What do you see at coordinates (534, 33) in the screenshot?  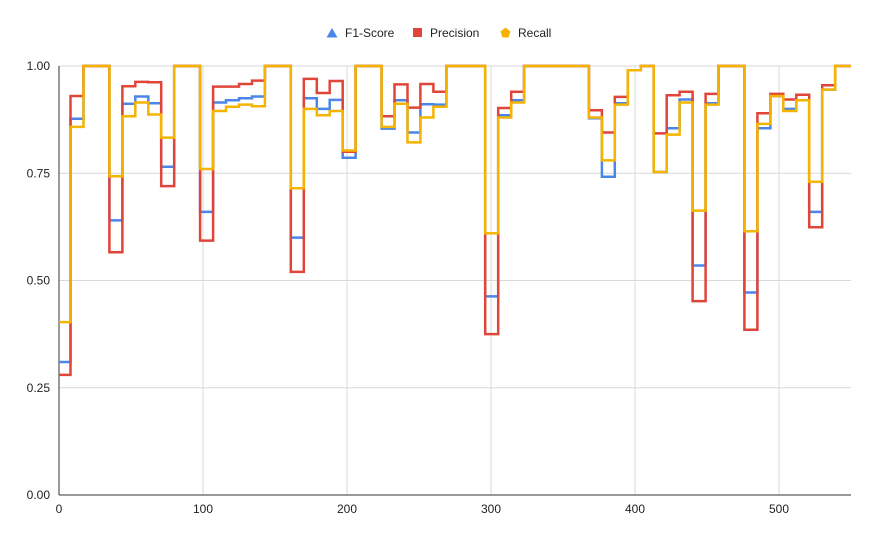 I see `legend-label-recall: Recall` at bounding box center [534, 33].